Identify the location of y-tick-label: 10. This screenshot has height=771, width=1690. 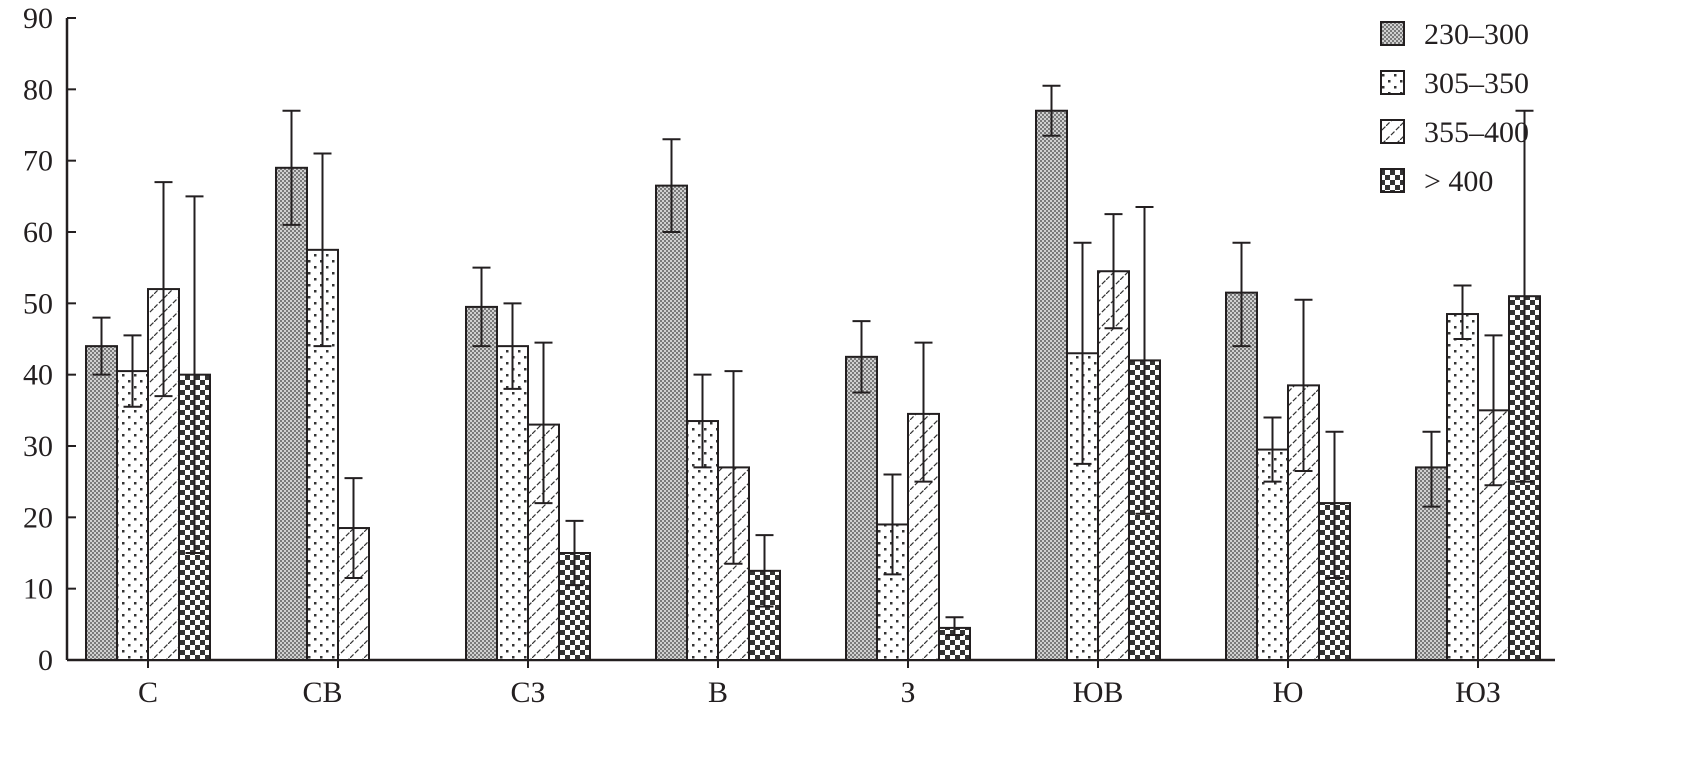
(38, 589).